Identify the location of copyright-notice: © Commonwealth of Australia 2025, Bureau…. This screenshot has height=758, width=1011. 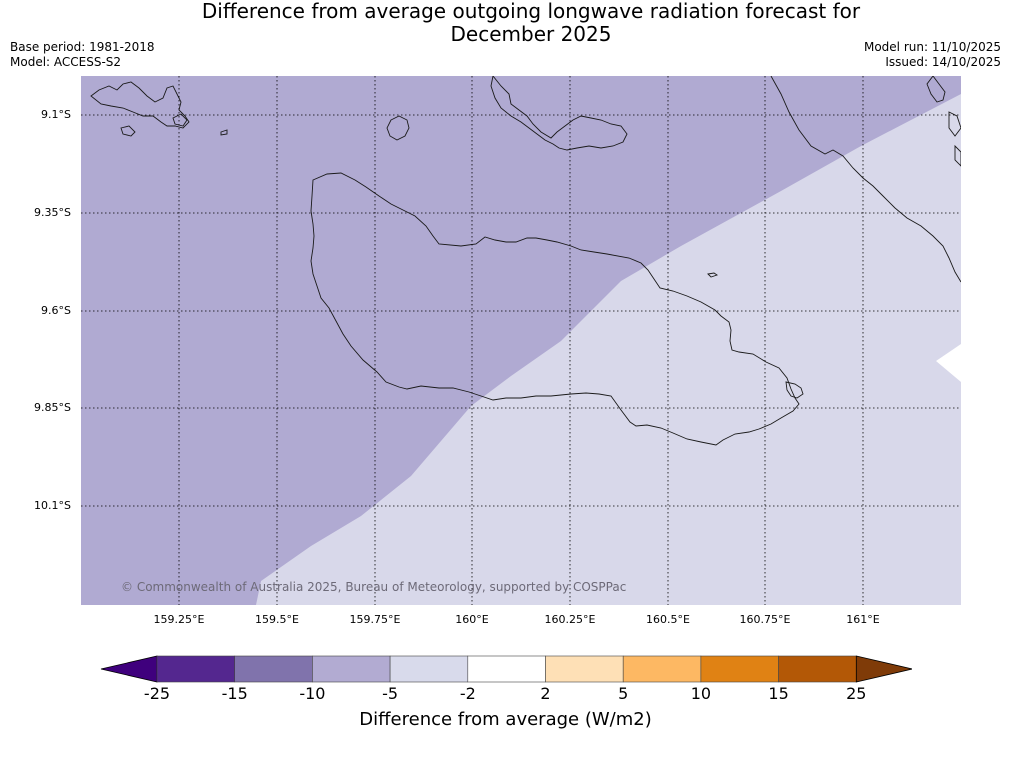
(374, 587).